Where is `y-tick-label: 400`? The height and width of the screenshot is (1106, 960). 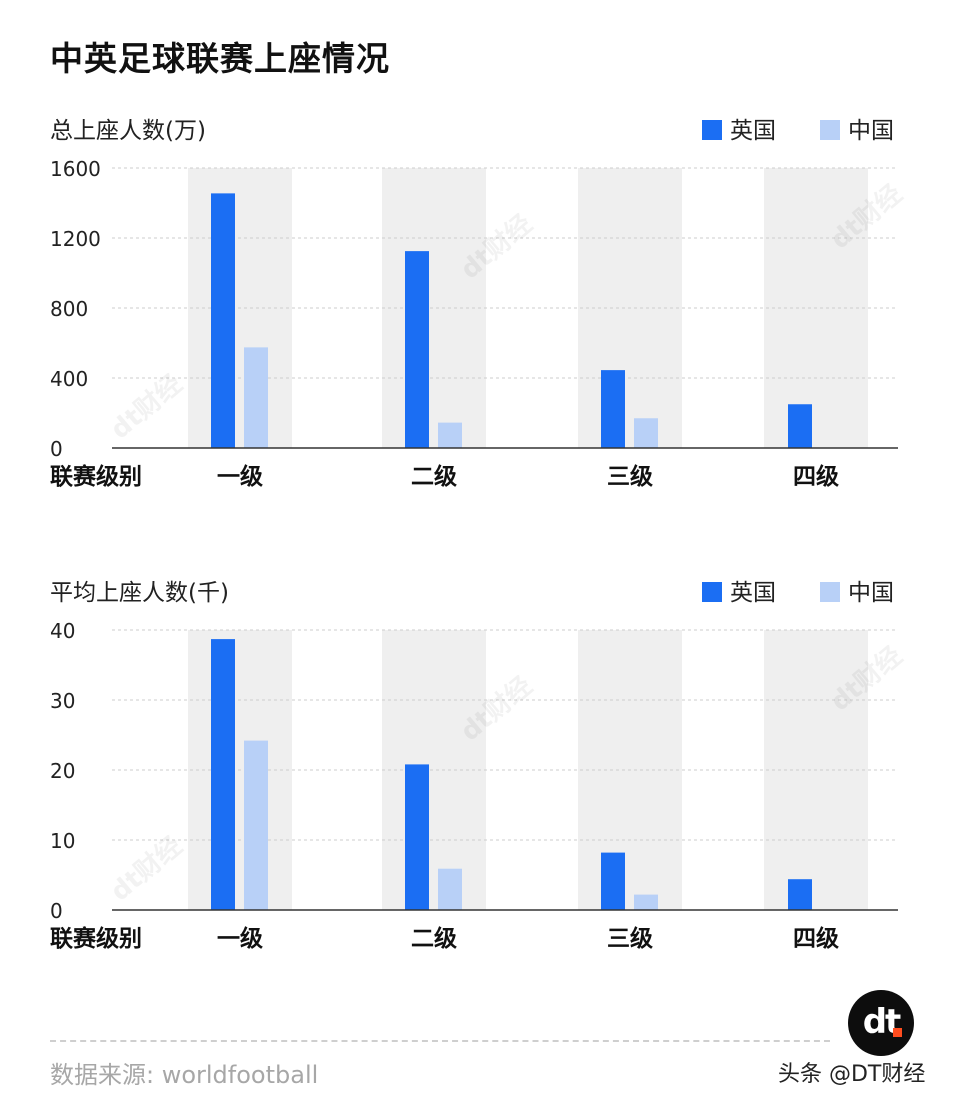
y-tick-label: 400 is located at coordinates (69, 379).